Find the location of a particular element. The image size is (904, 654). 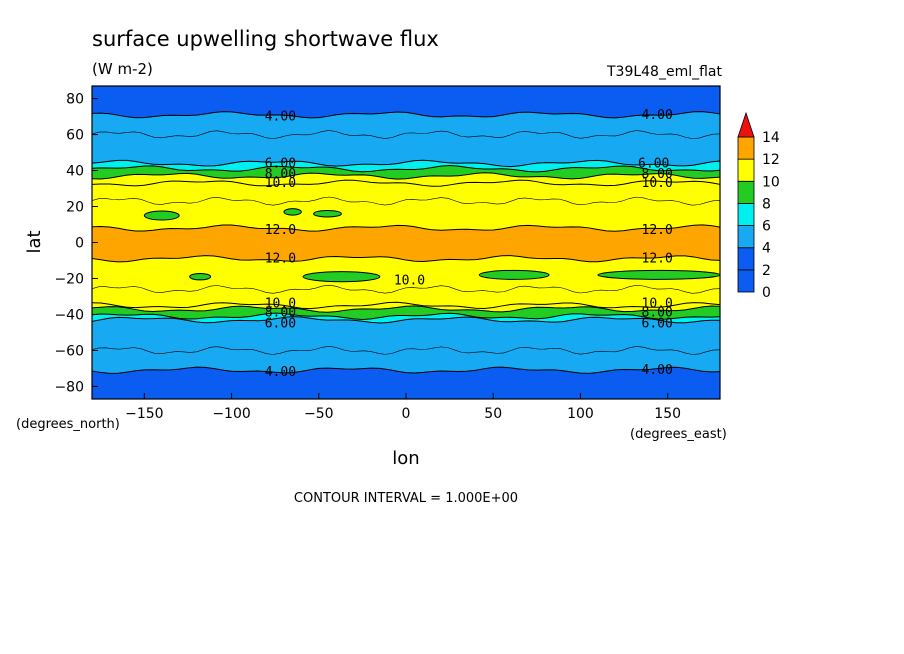

colorbar-tick-label: 6 is located at coordinates (766, 227).